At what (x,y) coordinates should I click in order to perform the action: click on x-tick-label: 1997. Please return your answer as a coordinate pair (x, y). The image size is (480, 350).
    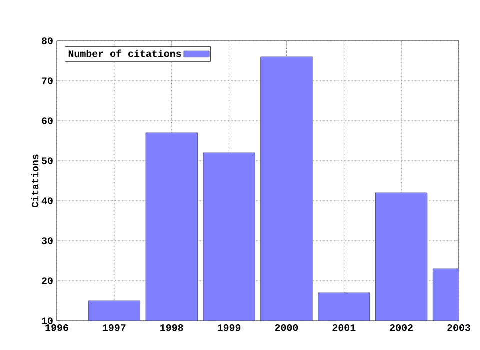
    Looking at the image, I should click on (114, 328).